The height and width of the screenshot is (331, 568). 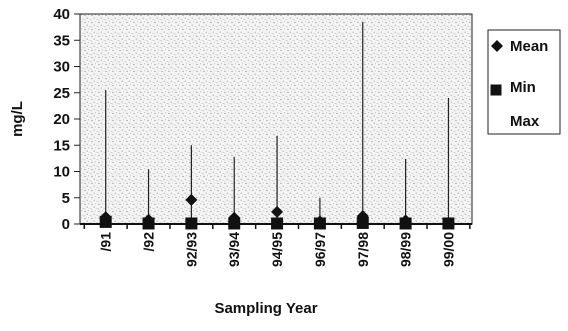 What do you see at coordinates (362, 222) in the screenshot?
I see `min-point` at bounding box center [362, 222].